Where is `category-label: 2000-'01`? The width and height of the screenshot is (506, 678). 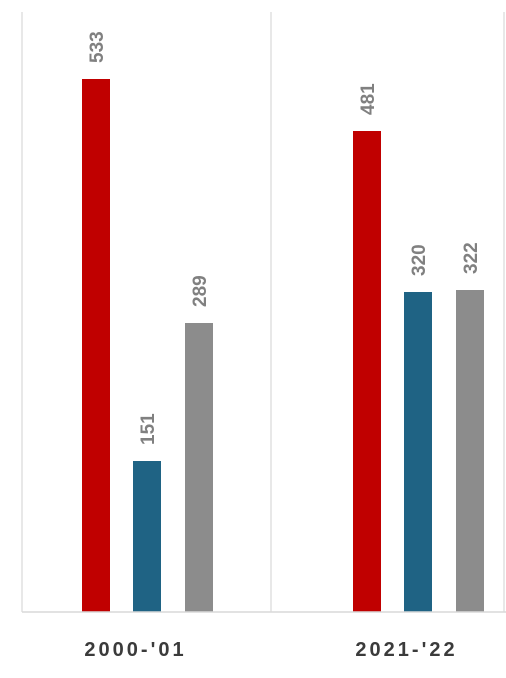
category-label: 2000-'01 is located at coordinates (135, 650).